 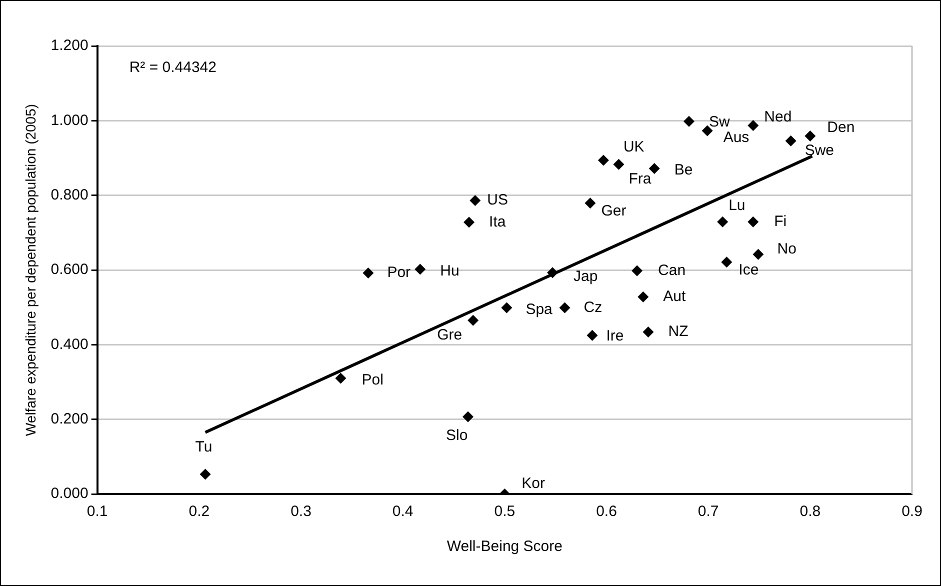 I want to click on annotation: Lu, so click(x=737, y=205).